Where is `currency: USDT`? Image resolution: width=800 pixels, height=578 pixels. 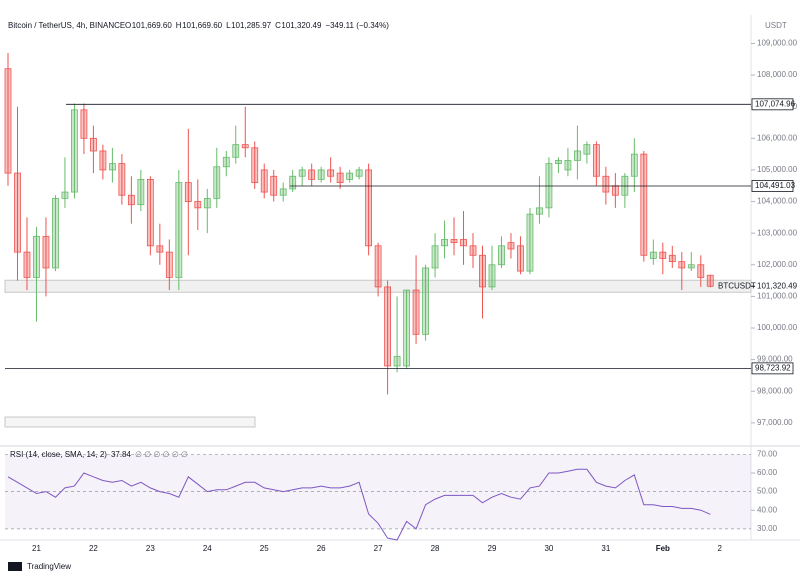 currency: USDT is located at coordinates (776, 25).